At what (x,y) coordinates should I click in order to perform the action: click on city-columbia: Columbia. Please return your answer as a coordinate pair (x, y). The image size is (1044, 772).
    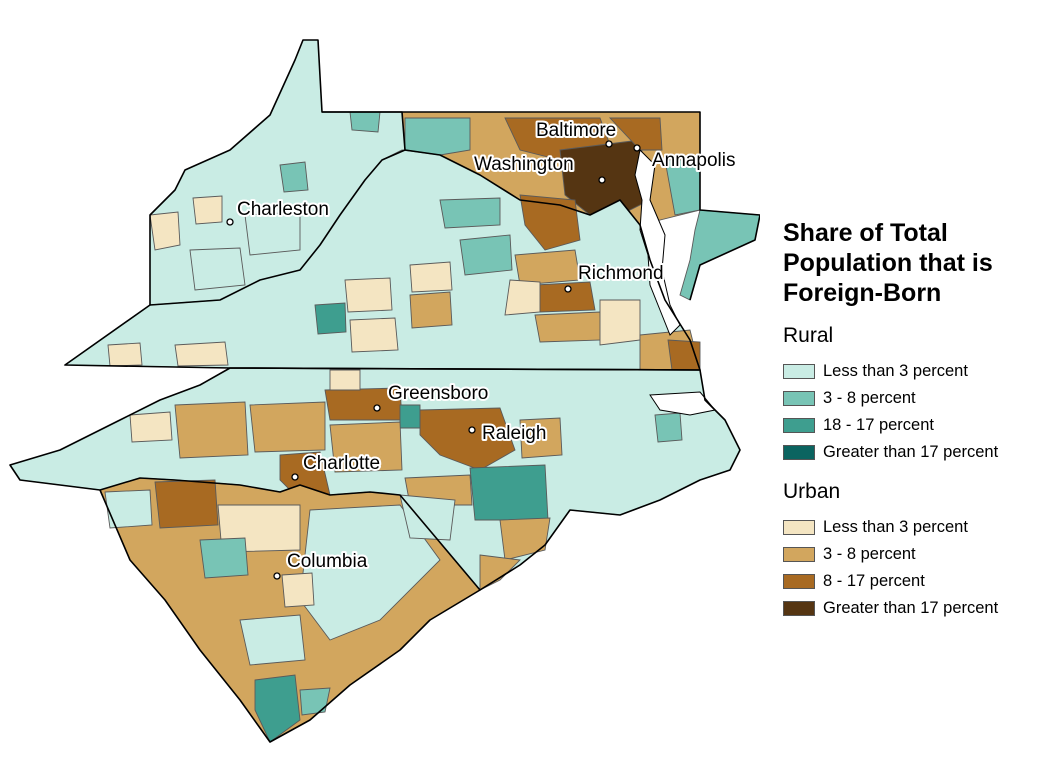
    Looking at the image, I should click on (321, 564).